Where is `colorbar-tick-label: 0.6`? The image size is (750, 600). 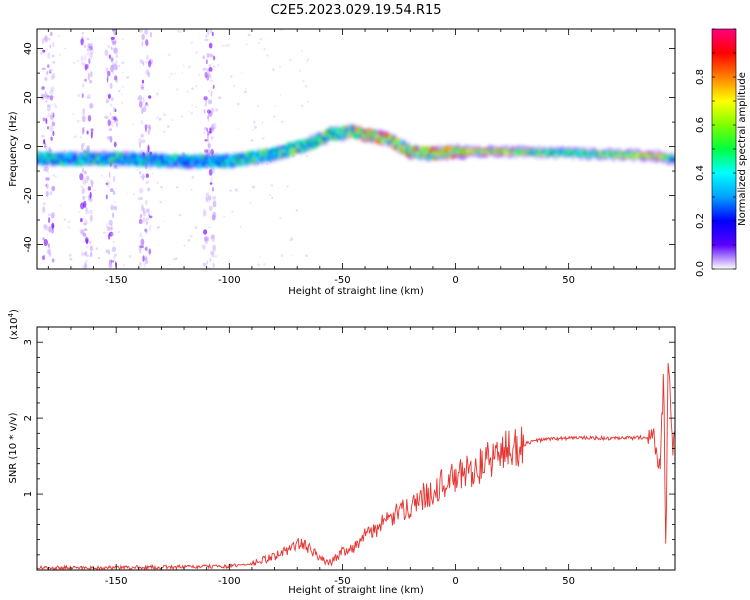 colorbar-tick-label: 0.6 is located at coordinates (700, 125).